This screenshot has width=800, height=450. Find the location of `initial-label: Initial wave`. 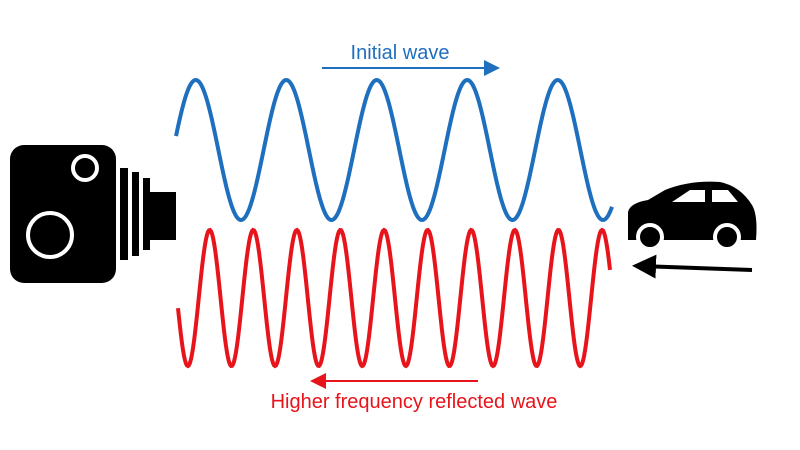

initial-label: Initial wave is located at coordinates (400, 53).